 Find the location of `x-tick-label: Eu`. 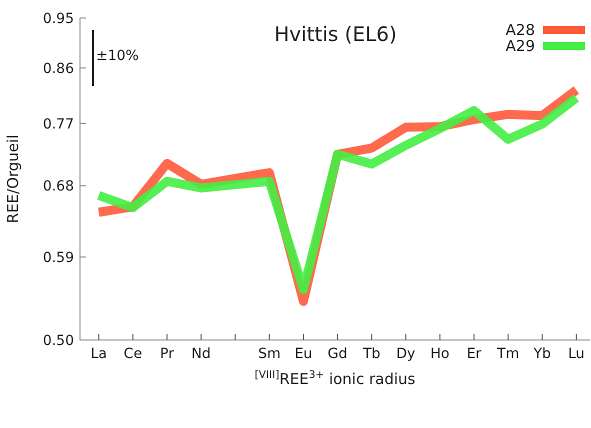

x-tick-label: Eu is located at coordinates (303, 354).